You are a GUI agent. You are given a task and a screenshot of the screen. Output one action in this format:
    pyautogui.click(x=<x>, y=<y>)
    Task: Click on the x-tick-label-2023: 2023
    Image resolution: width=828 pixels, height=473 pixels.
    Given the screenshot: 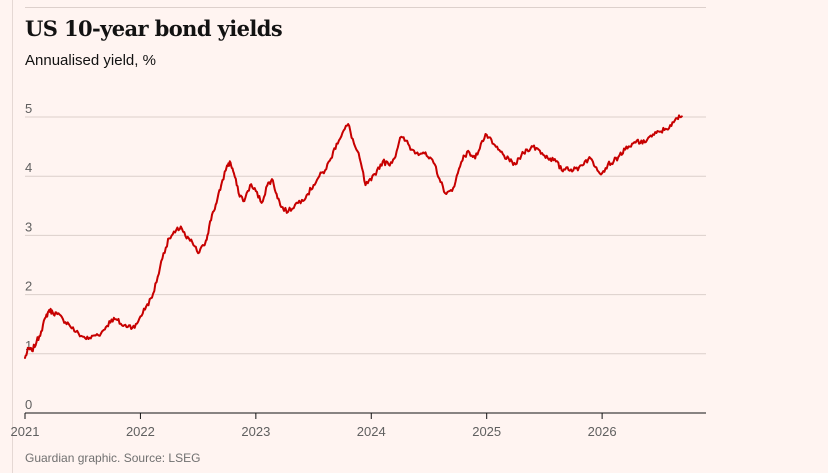 What is the action you would take?
    pyautogui.click(x=255, y=431)
    